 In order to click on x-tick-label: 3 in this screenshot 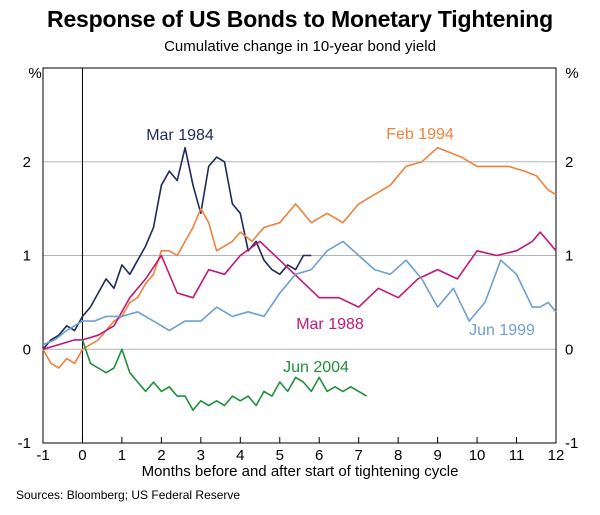, I will do `click(201, 455)`.